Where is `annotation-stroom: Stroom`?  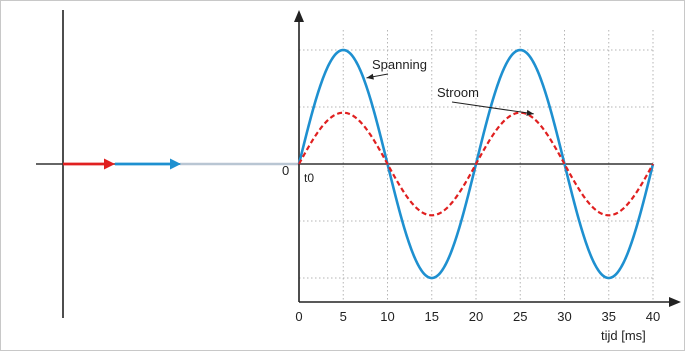
annotation-stroom: Stroom is located at coordinates (458, 92).